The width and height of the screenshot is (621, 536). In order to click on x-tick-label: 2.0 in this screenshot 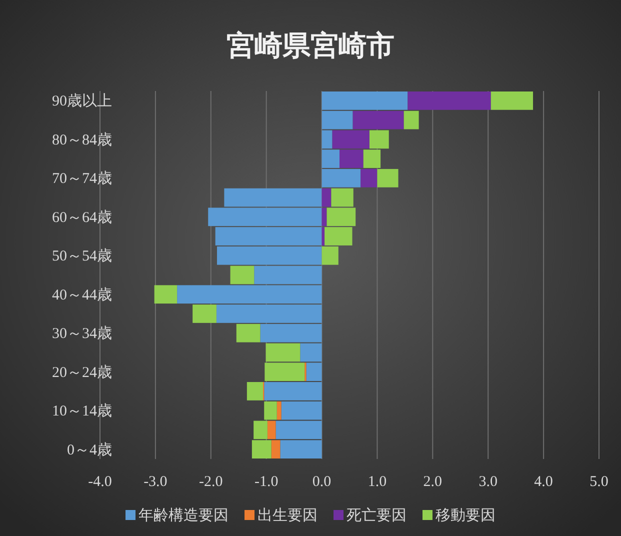, I will do `click(432, 482)`.